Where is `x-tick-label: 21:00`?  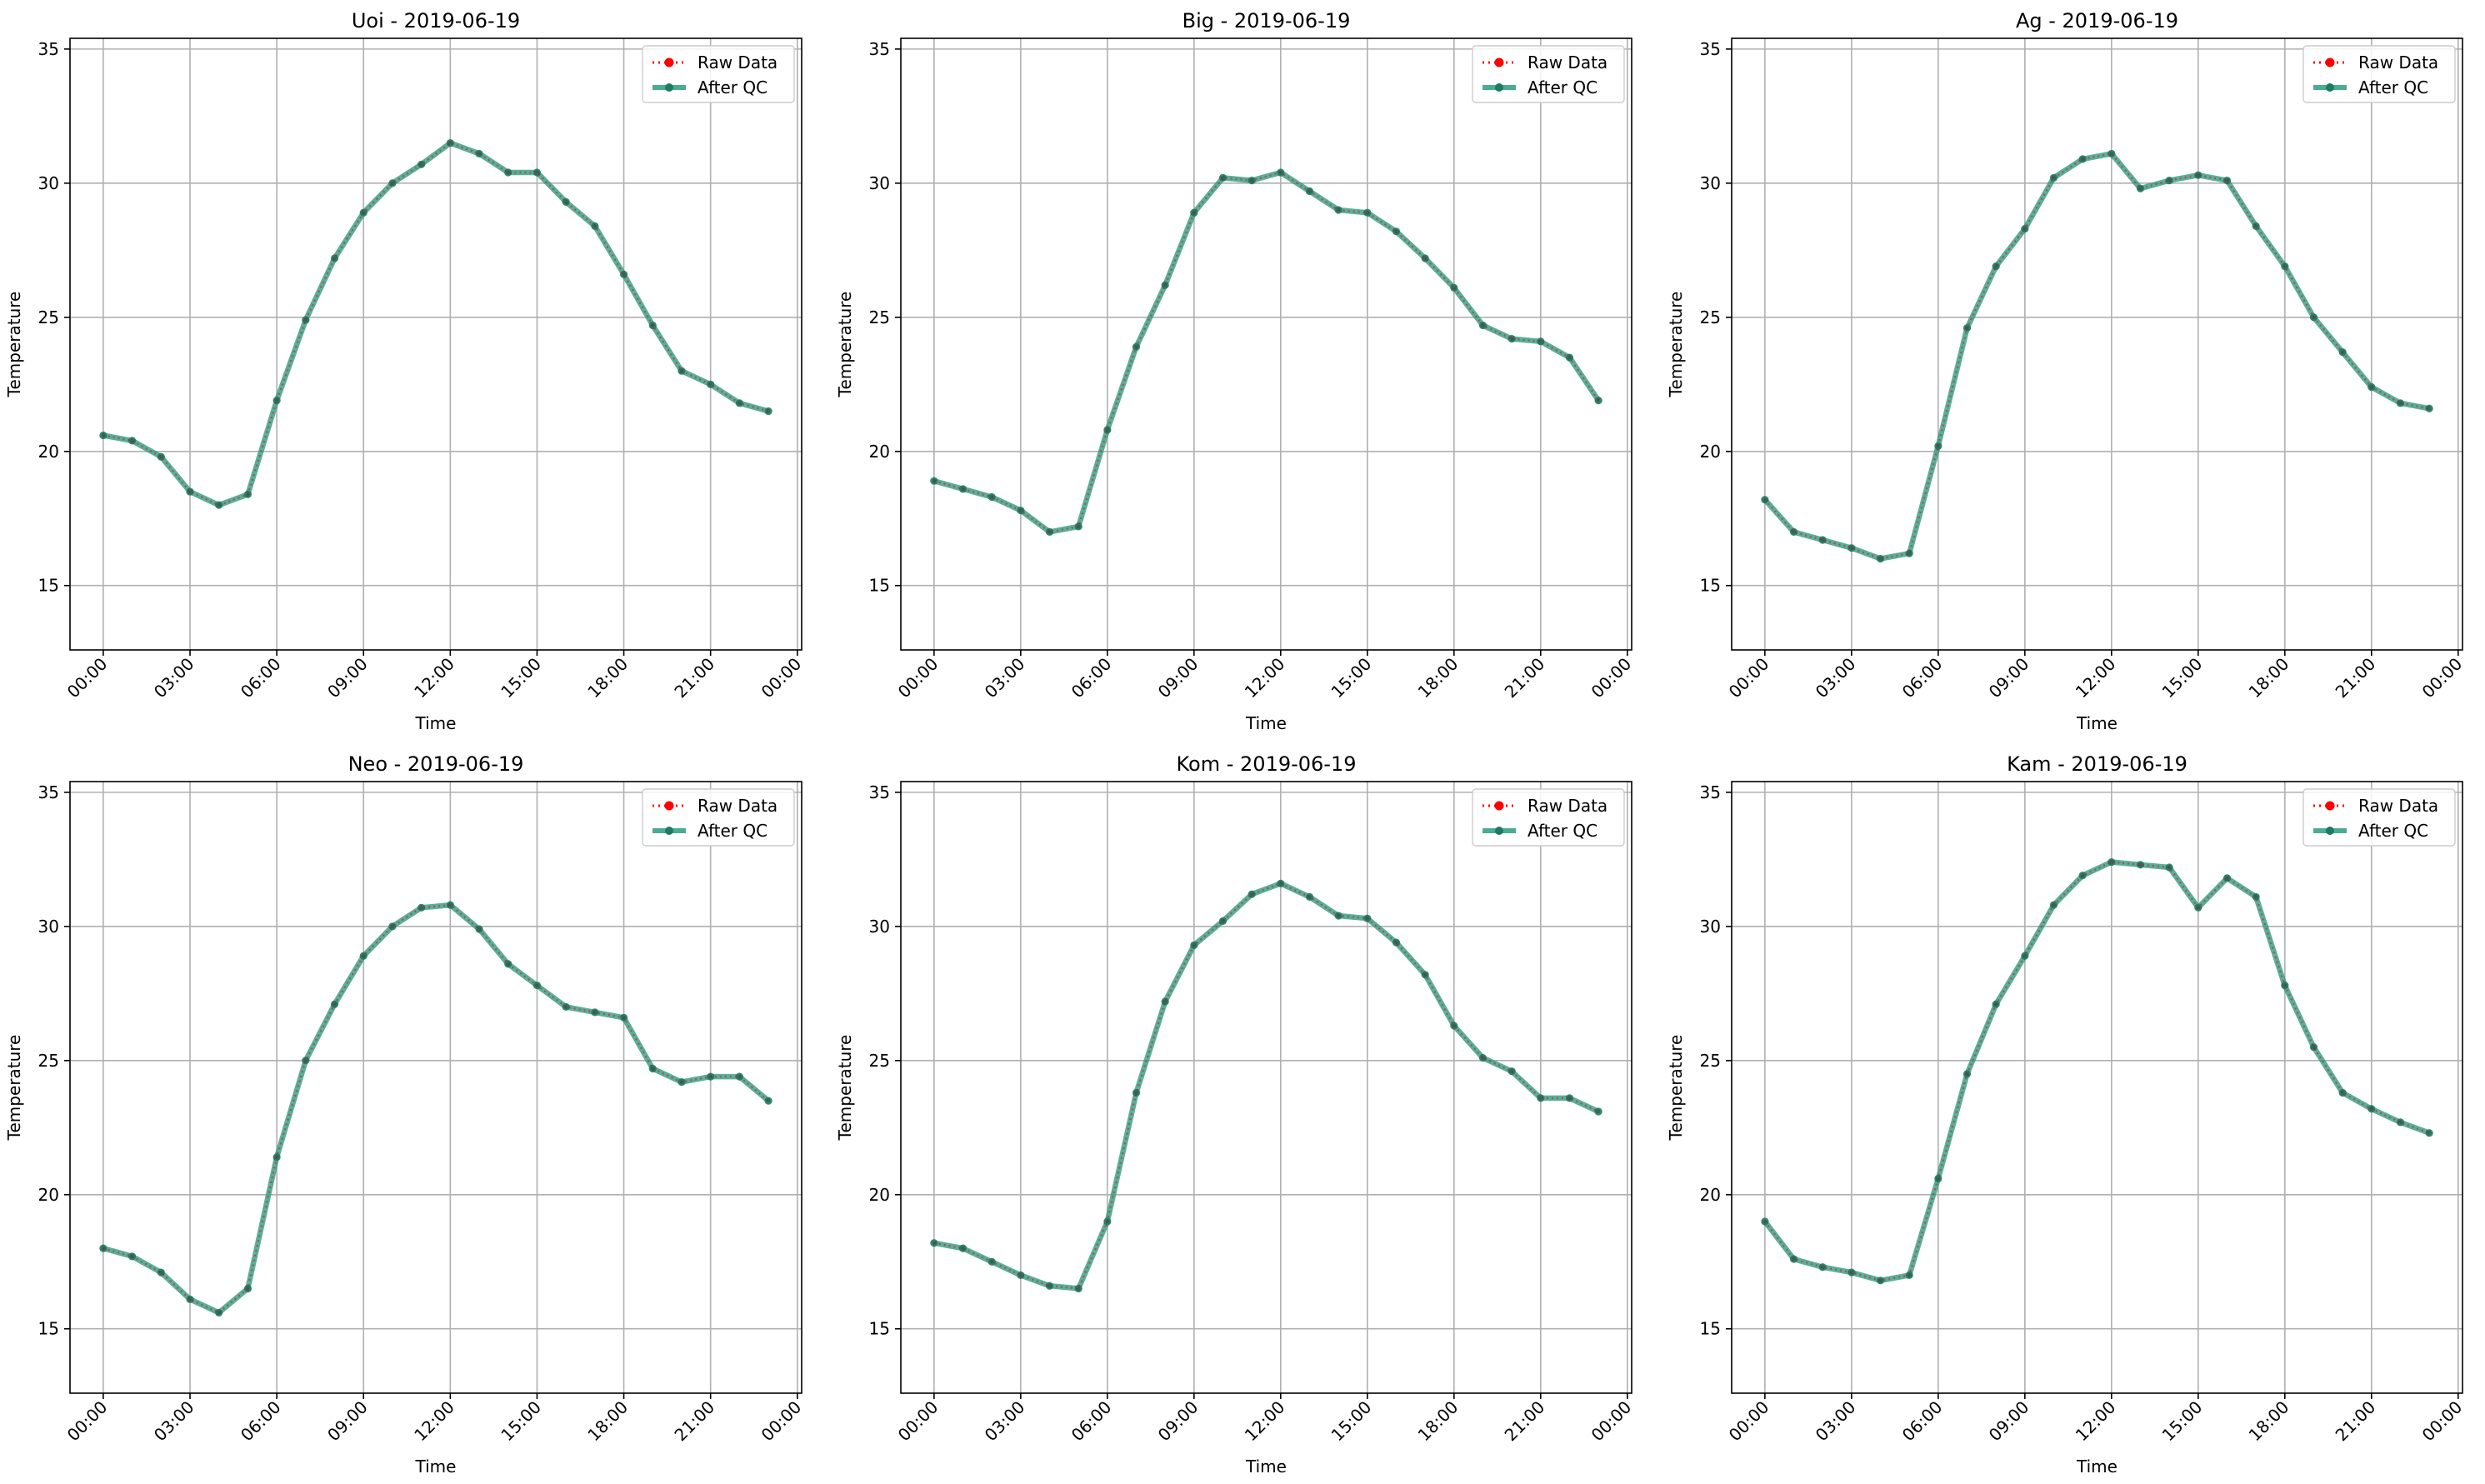
x-tick-label: 21:00 is located at coordinates (694, 678).